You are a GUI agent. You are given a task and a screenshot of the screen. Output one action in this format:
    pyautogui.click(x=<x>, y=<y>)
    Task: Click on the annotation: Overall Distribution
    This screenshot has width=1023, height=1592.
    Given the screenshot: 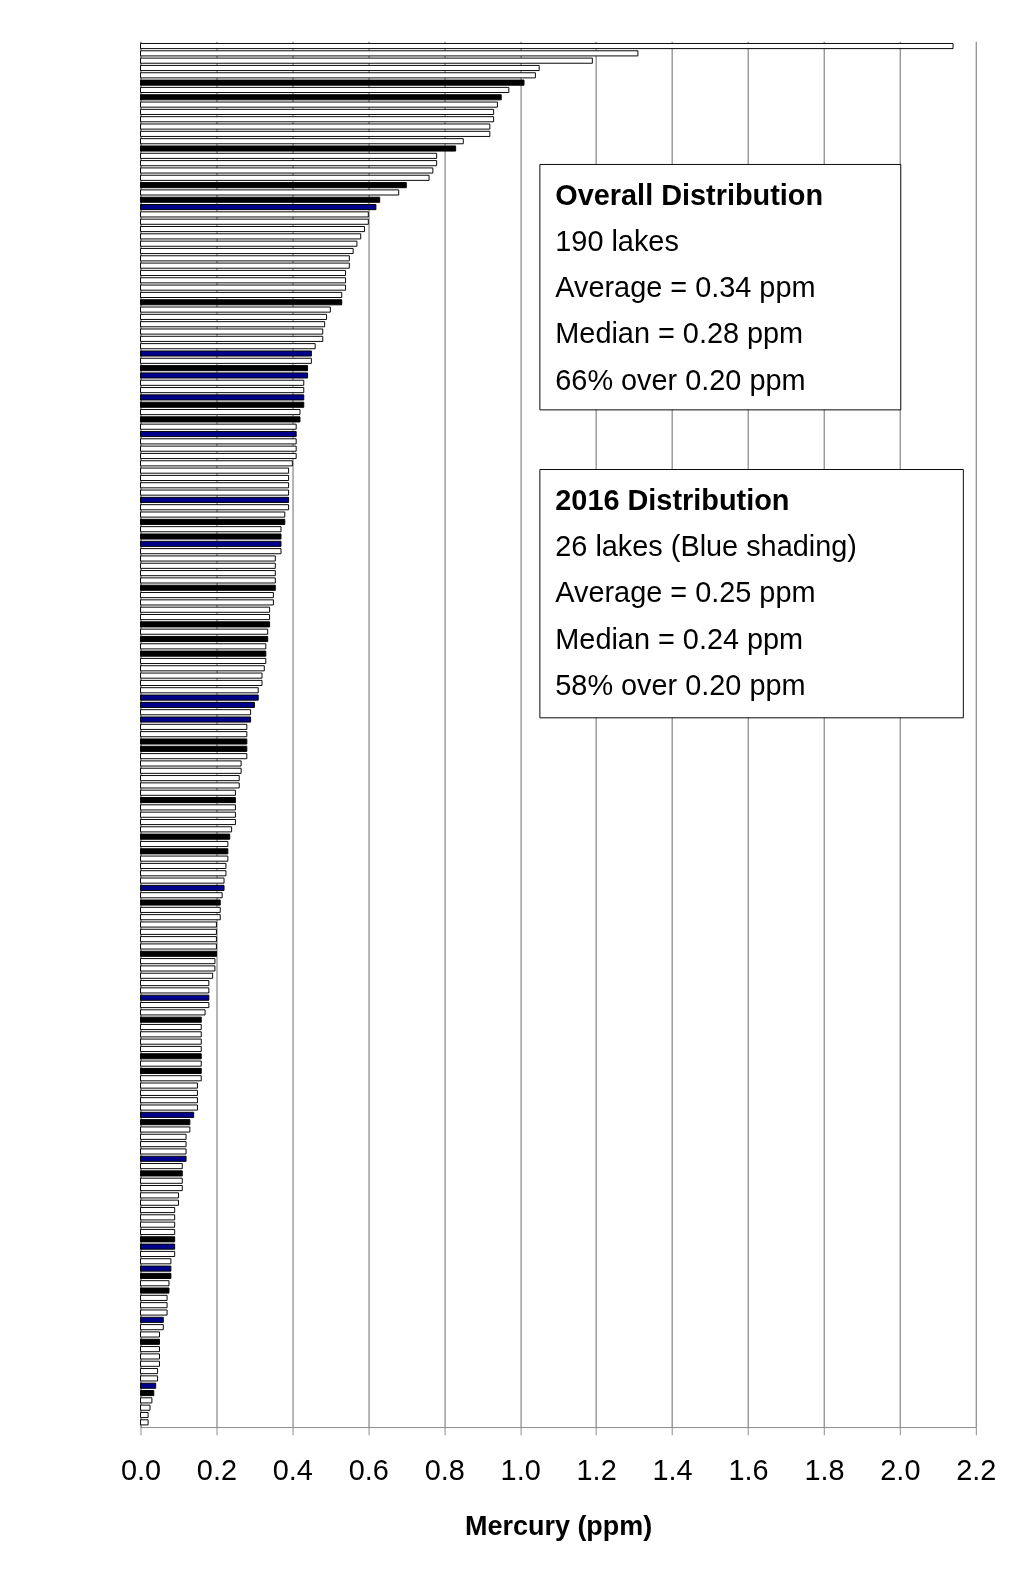 What is the action you would take?
    pyautogui.click(x=689, y=194)
    